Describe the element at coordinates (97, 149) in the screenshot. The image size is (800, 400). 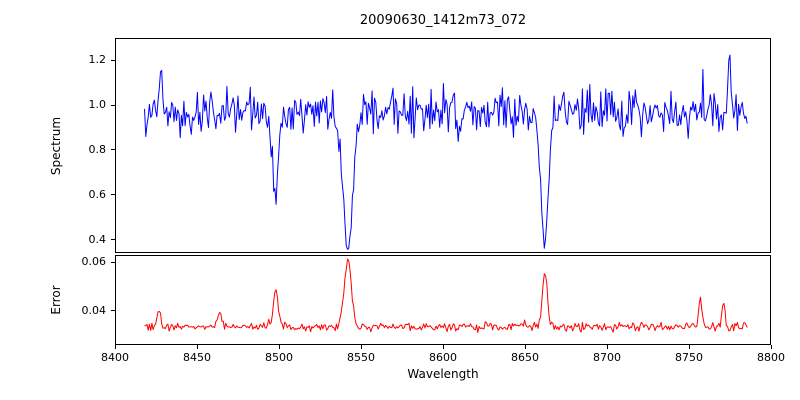
I see `y-tick-label: 0.8` at that location.